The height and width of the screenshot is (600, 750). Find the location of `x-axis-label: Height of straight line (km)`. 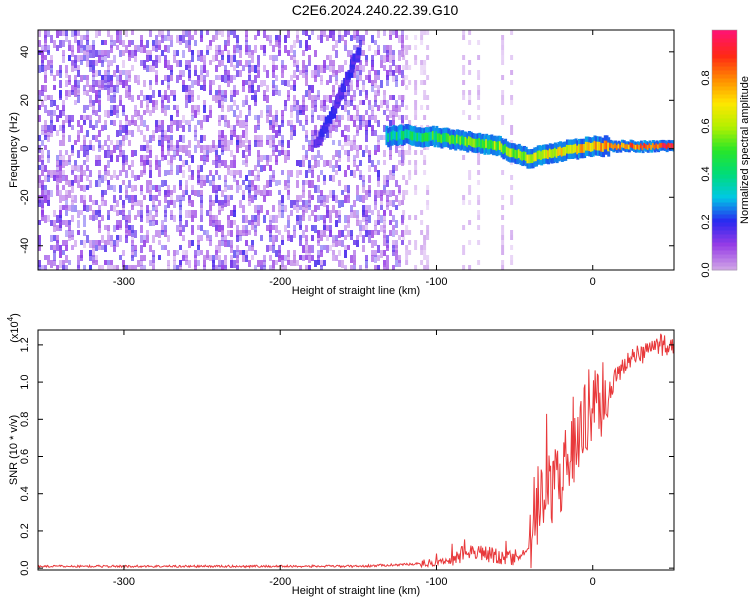

x-axis-label: Height of straight line (km) is located at coordinates (356, 591).